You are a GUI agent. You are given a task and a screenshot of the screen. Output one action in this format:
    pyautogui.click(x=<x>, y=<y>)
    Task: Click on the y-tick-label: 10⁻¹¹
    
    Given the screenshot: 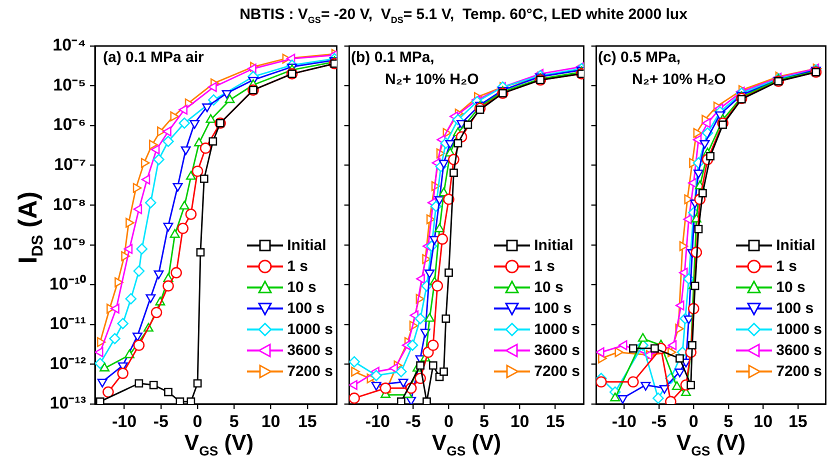 What is the action you would take?
    pyautogui.click(x=68, y=324)
    